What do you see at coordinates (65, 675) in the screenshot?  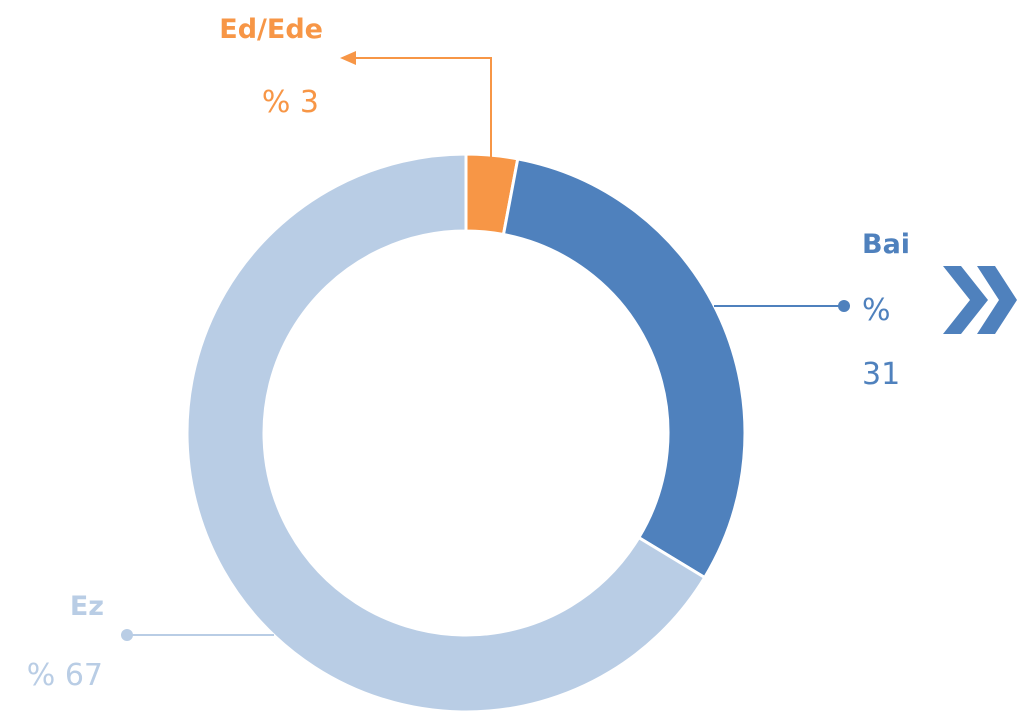 I see `label-value-ez: % 67` at bounding box center [65, 675].